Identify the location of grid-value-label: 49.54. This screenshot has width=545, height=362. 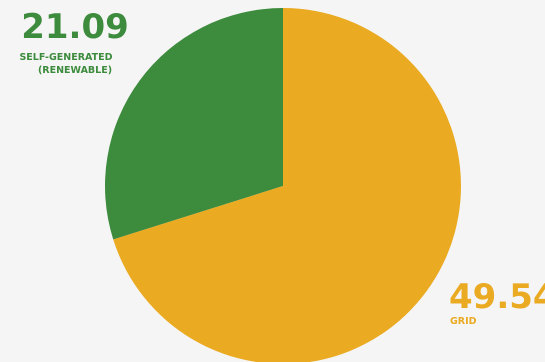
(497, 297).